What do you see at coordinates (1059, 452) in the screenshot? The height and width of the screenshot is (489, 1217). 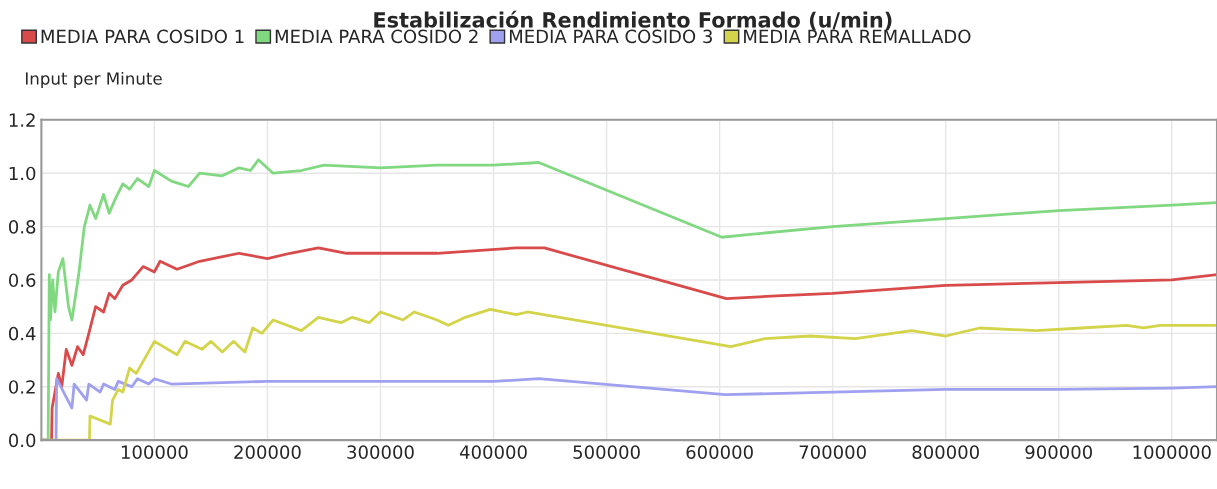 I see `x-tick-label: 900000` at bounding box center [1059, 452].